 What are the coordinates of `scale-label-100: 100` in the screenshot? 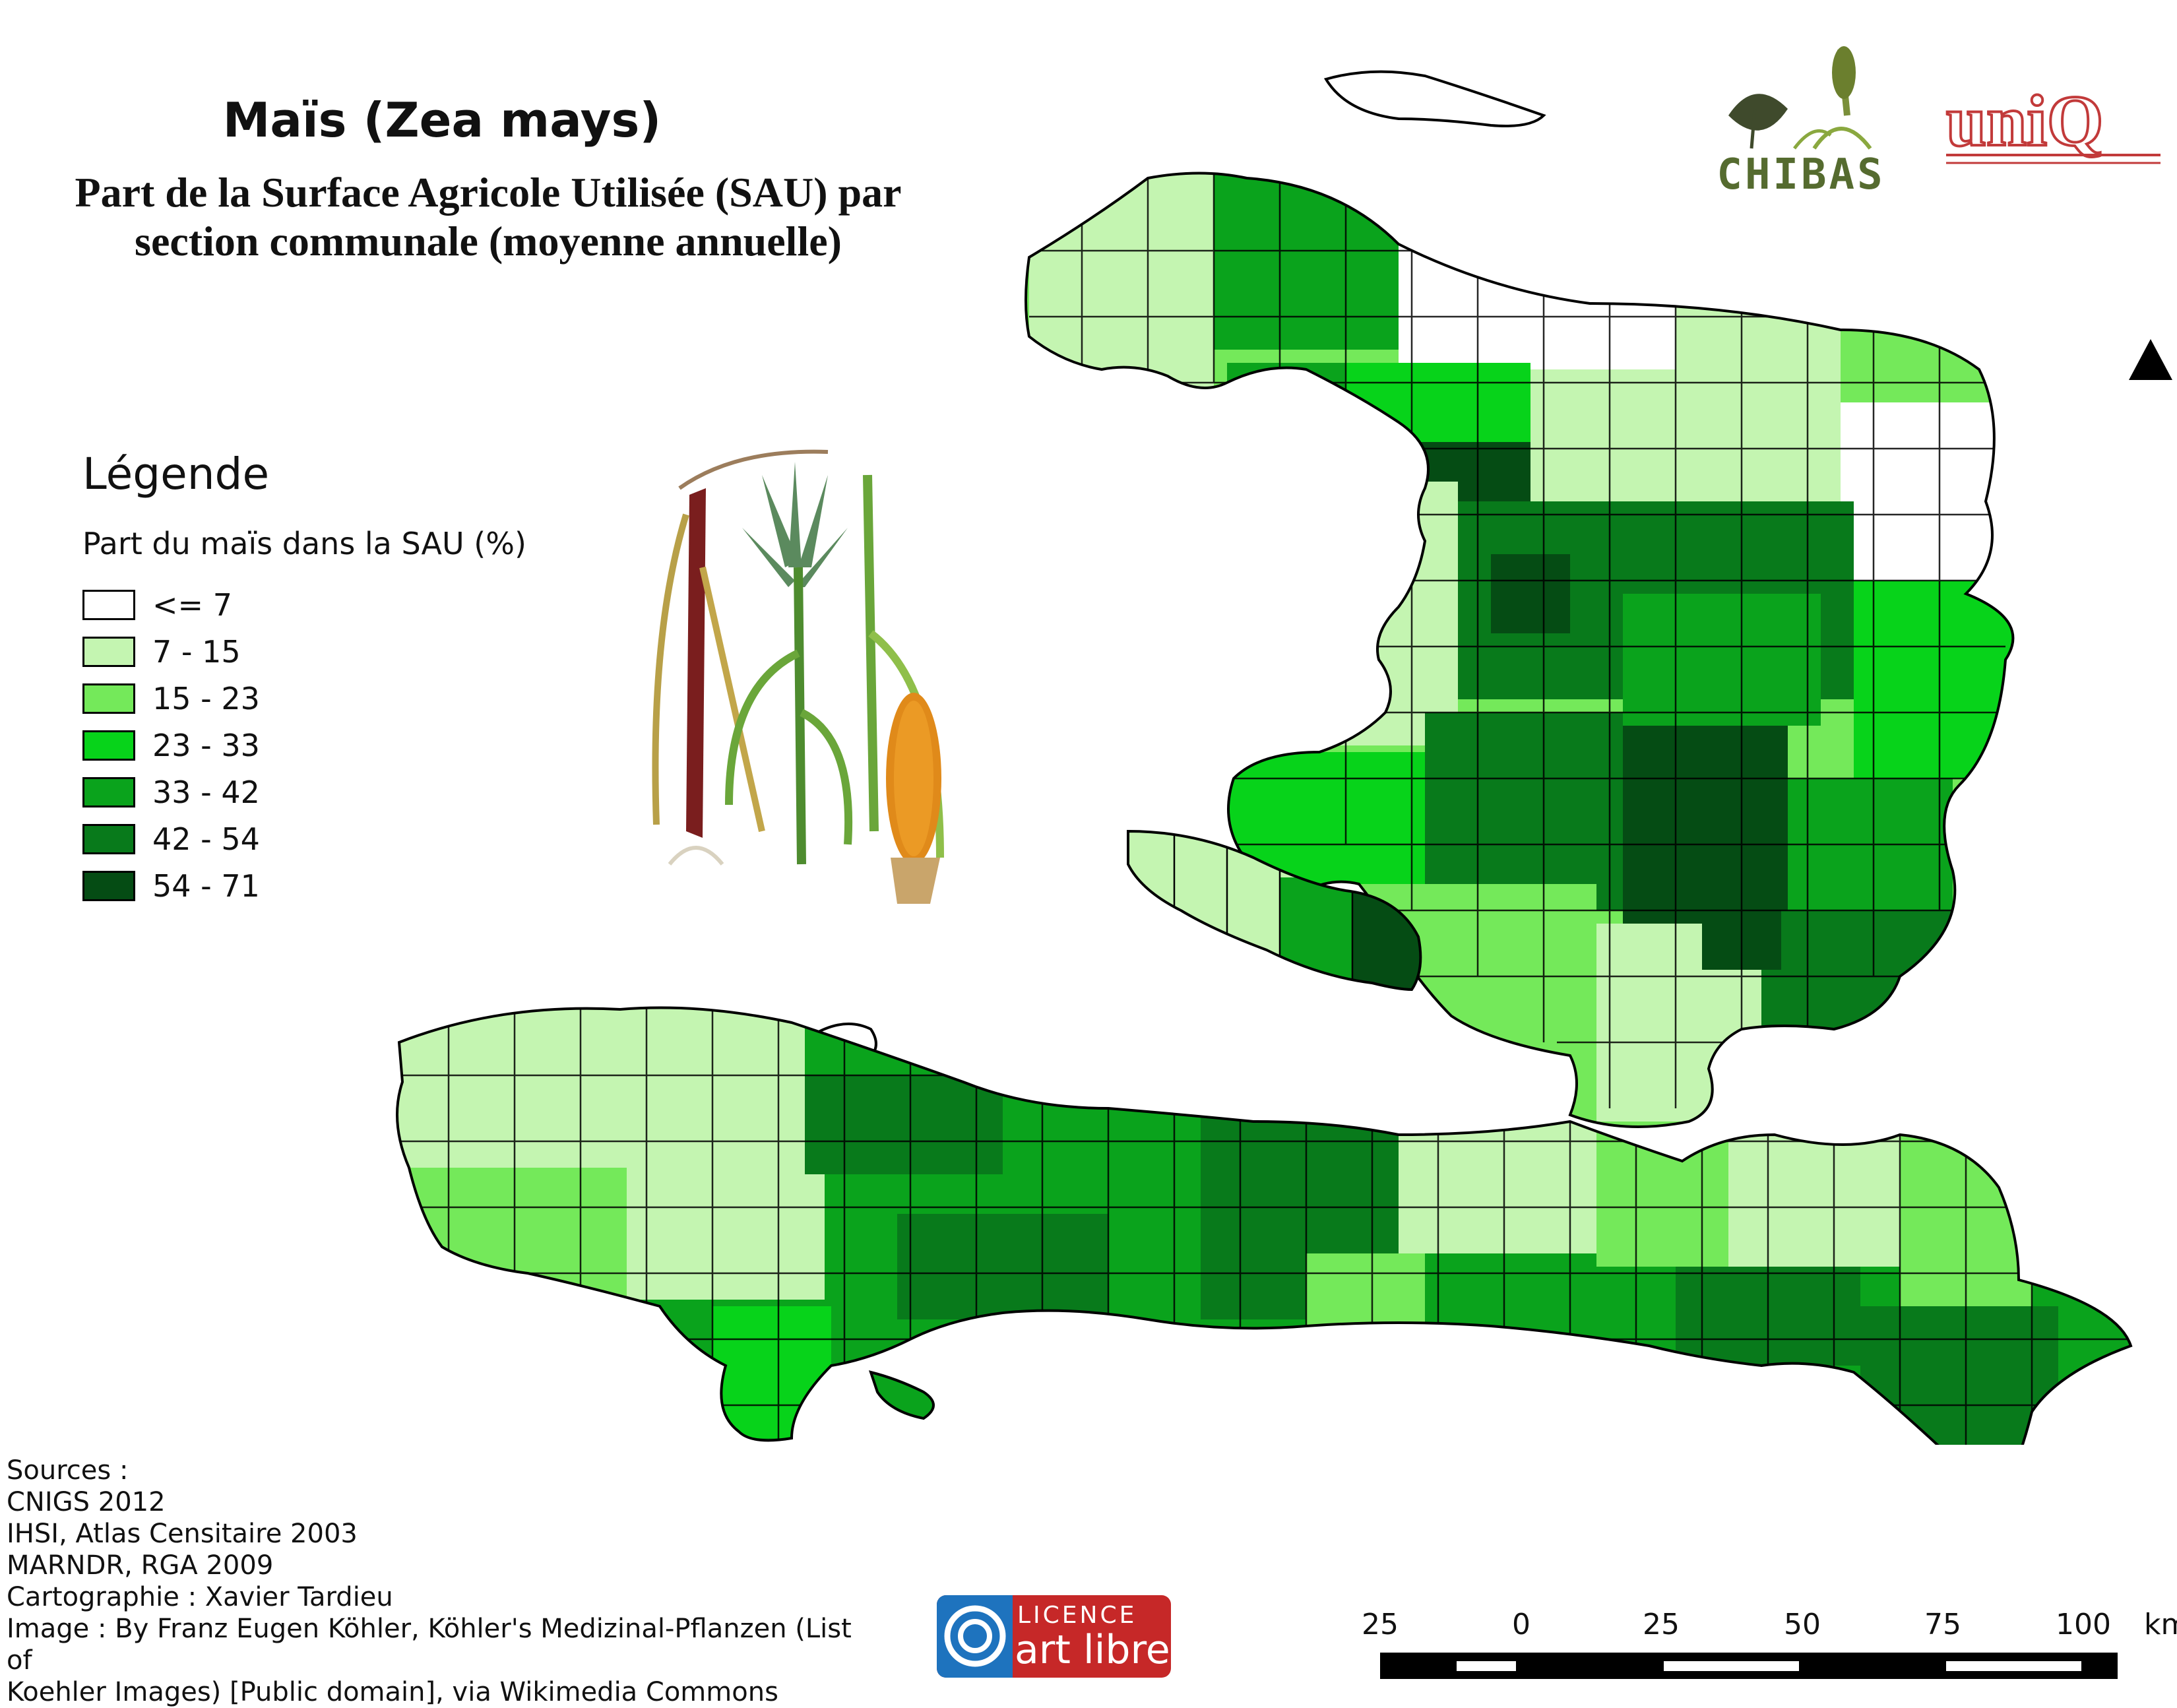 It's located at (2083, 1624).